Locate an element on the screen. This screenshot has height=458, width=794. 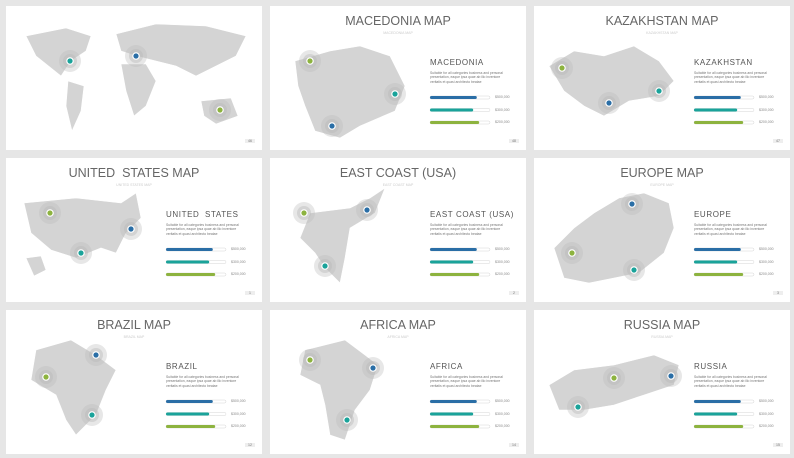
section-heading: MACEDONIA is located at coordinates (457, 62).